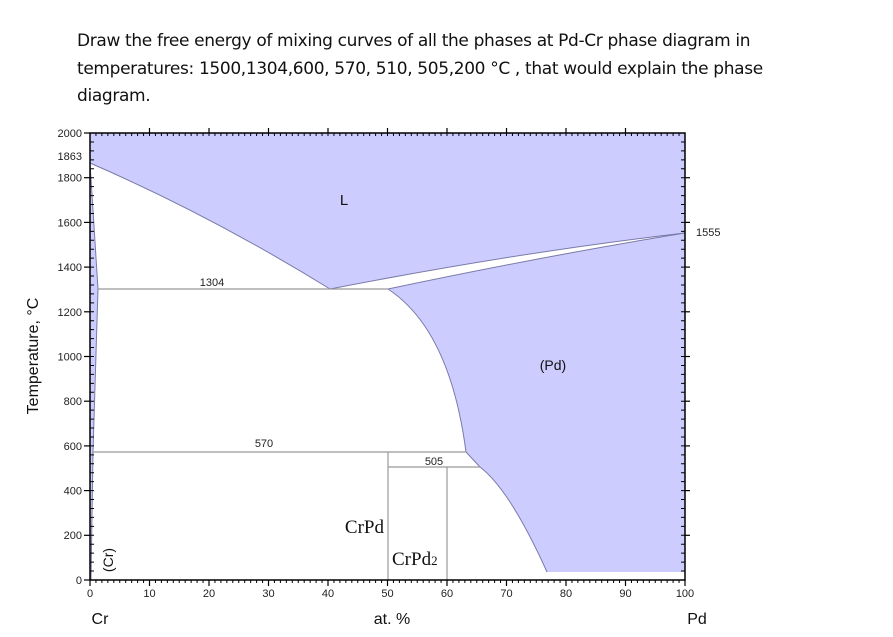 This screenshot has width=893, height=637. What do you see at coordinates (73, 447) in the screenshot?
I see `y-tick-600: 600` at bounding box center [73, 447].